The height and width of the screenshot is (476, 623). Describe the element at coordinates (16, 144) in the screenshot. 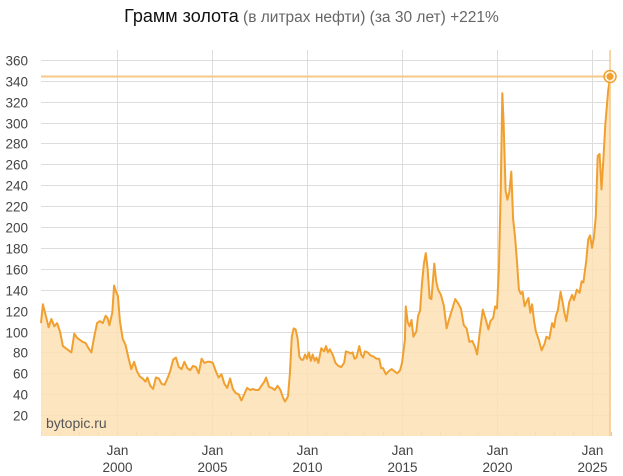

I see `y-tick-label: 280` at that location.